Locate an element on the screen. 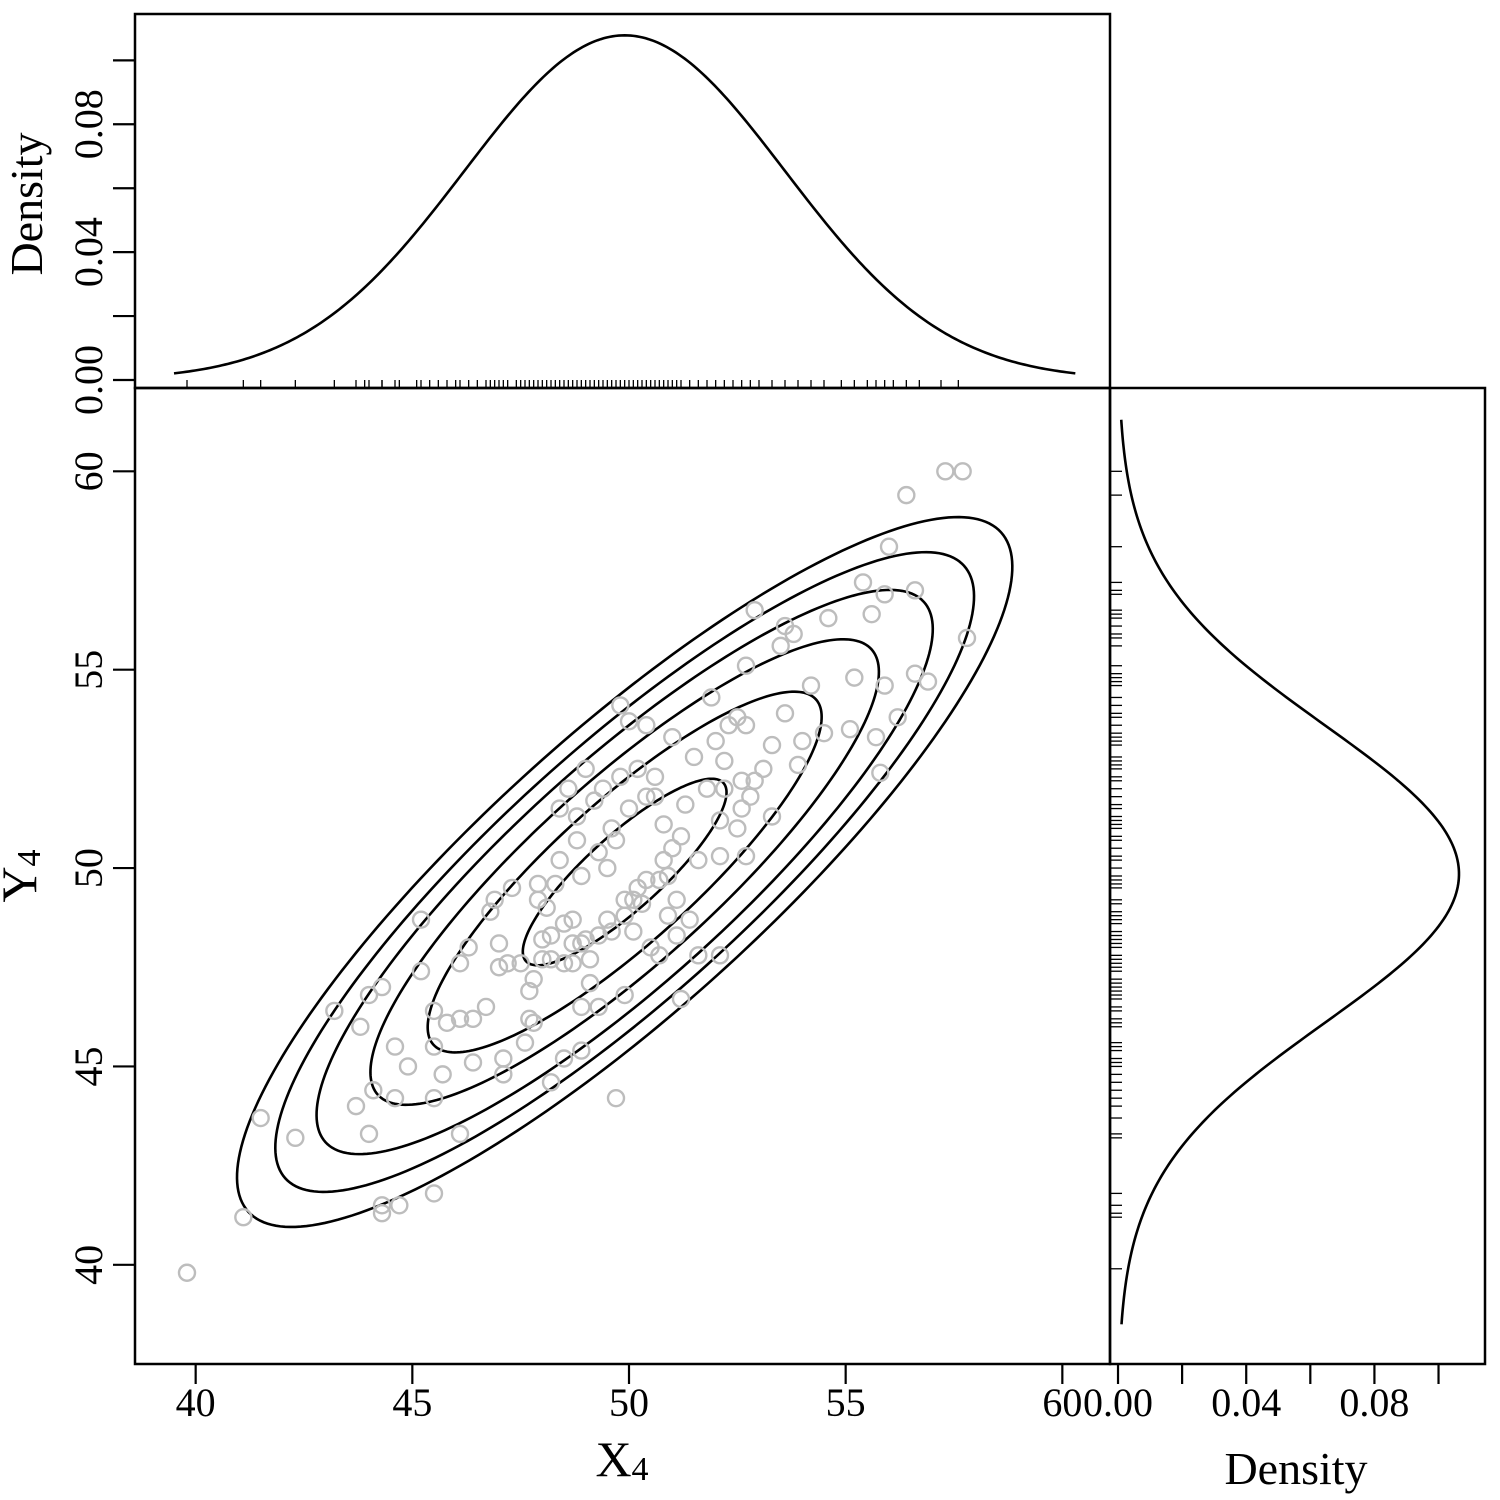  top-y-tick-label: 0.04 is located at coordinates (88, 252).